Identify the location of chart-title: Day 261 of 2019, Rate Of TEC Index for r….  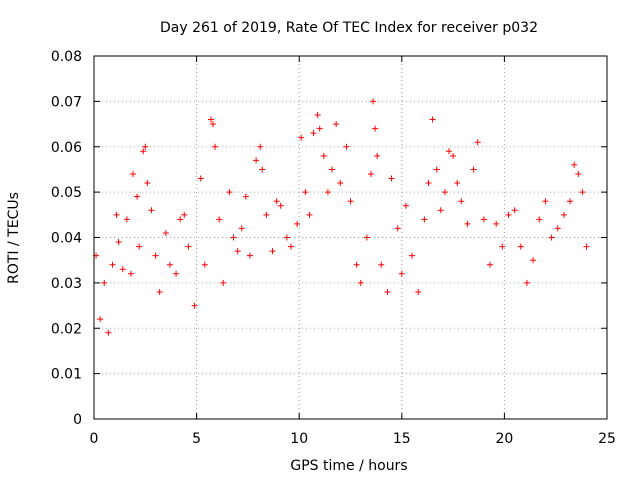
(349, 28).